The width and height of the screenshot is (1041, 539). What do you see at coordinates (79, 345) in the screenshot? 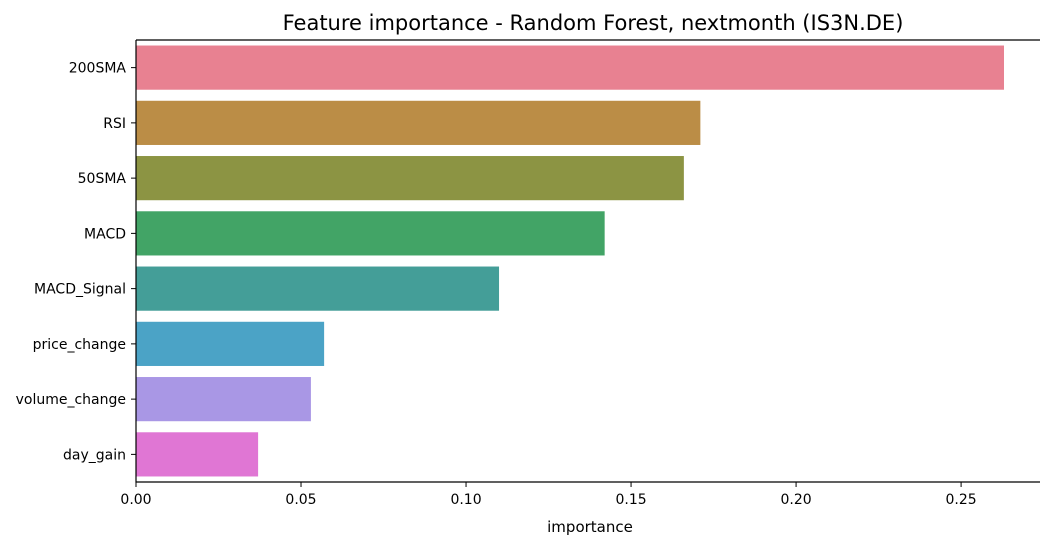
I see `y-tick-label: price_change` at bounding box center [79, 345].